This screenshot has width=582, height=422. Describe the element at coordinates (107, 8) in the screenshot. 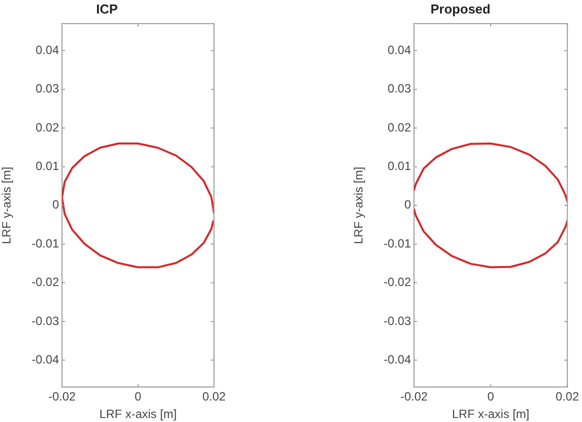

I see `chart-title: ICP` at that location.